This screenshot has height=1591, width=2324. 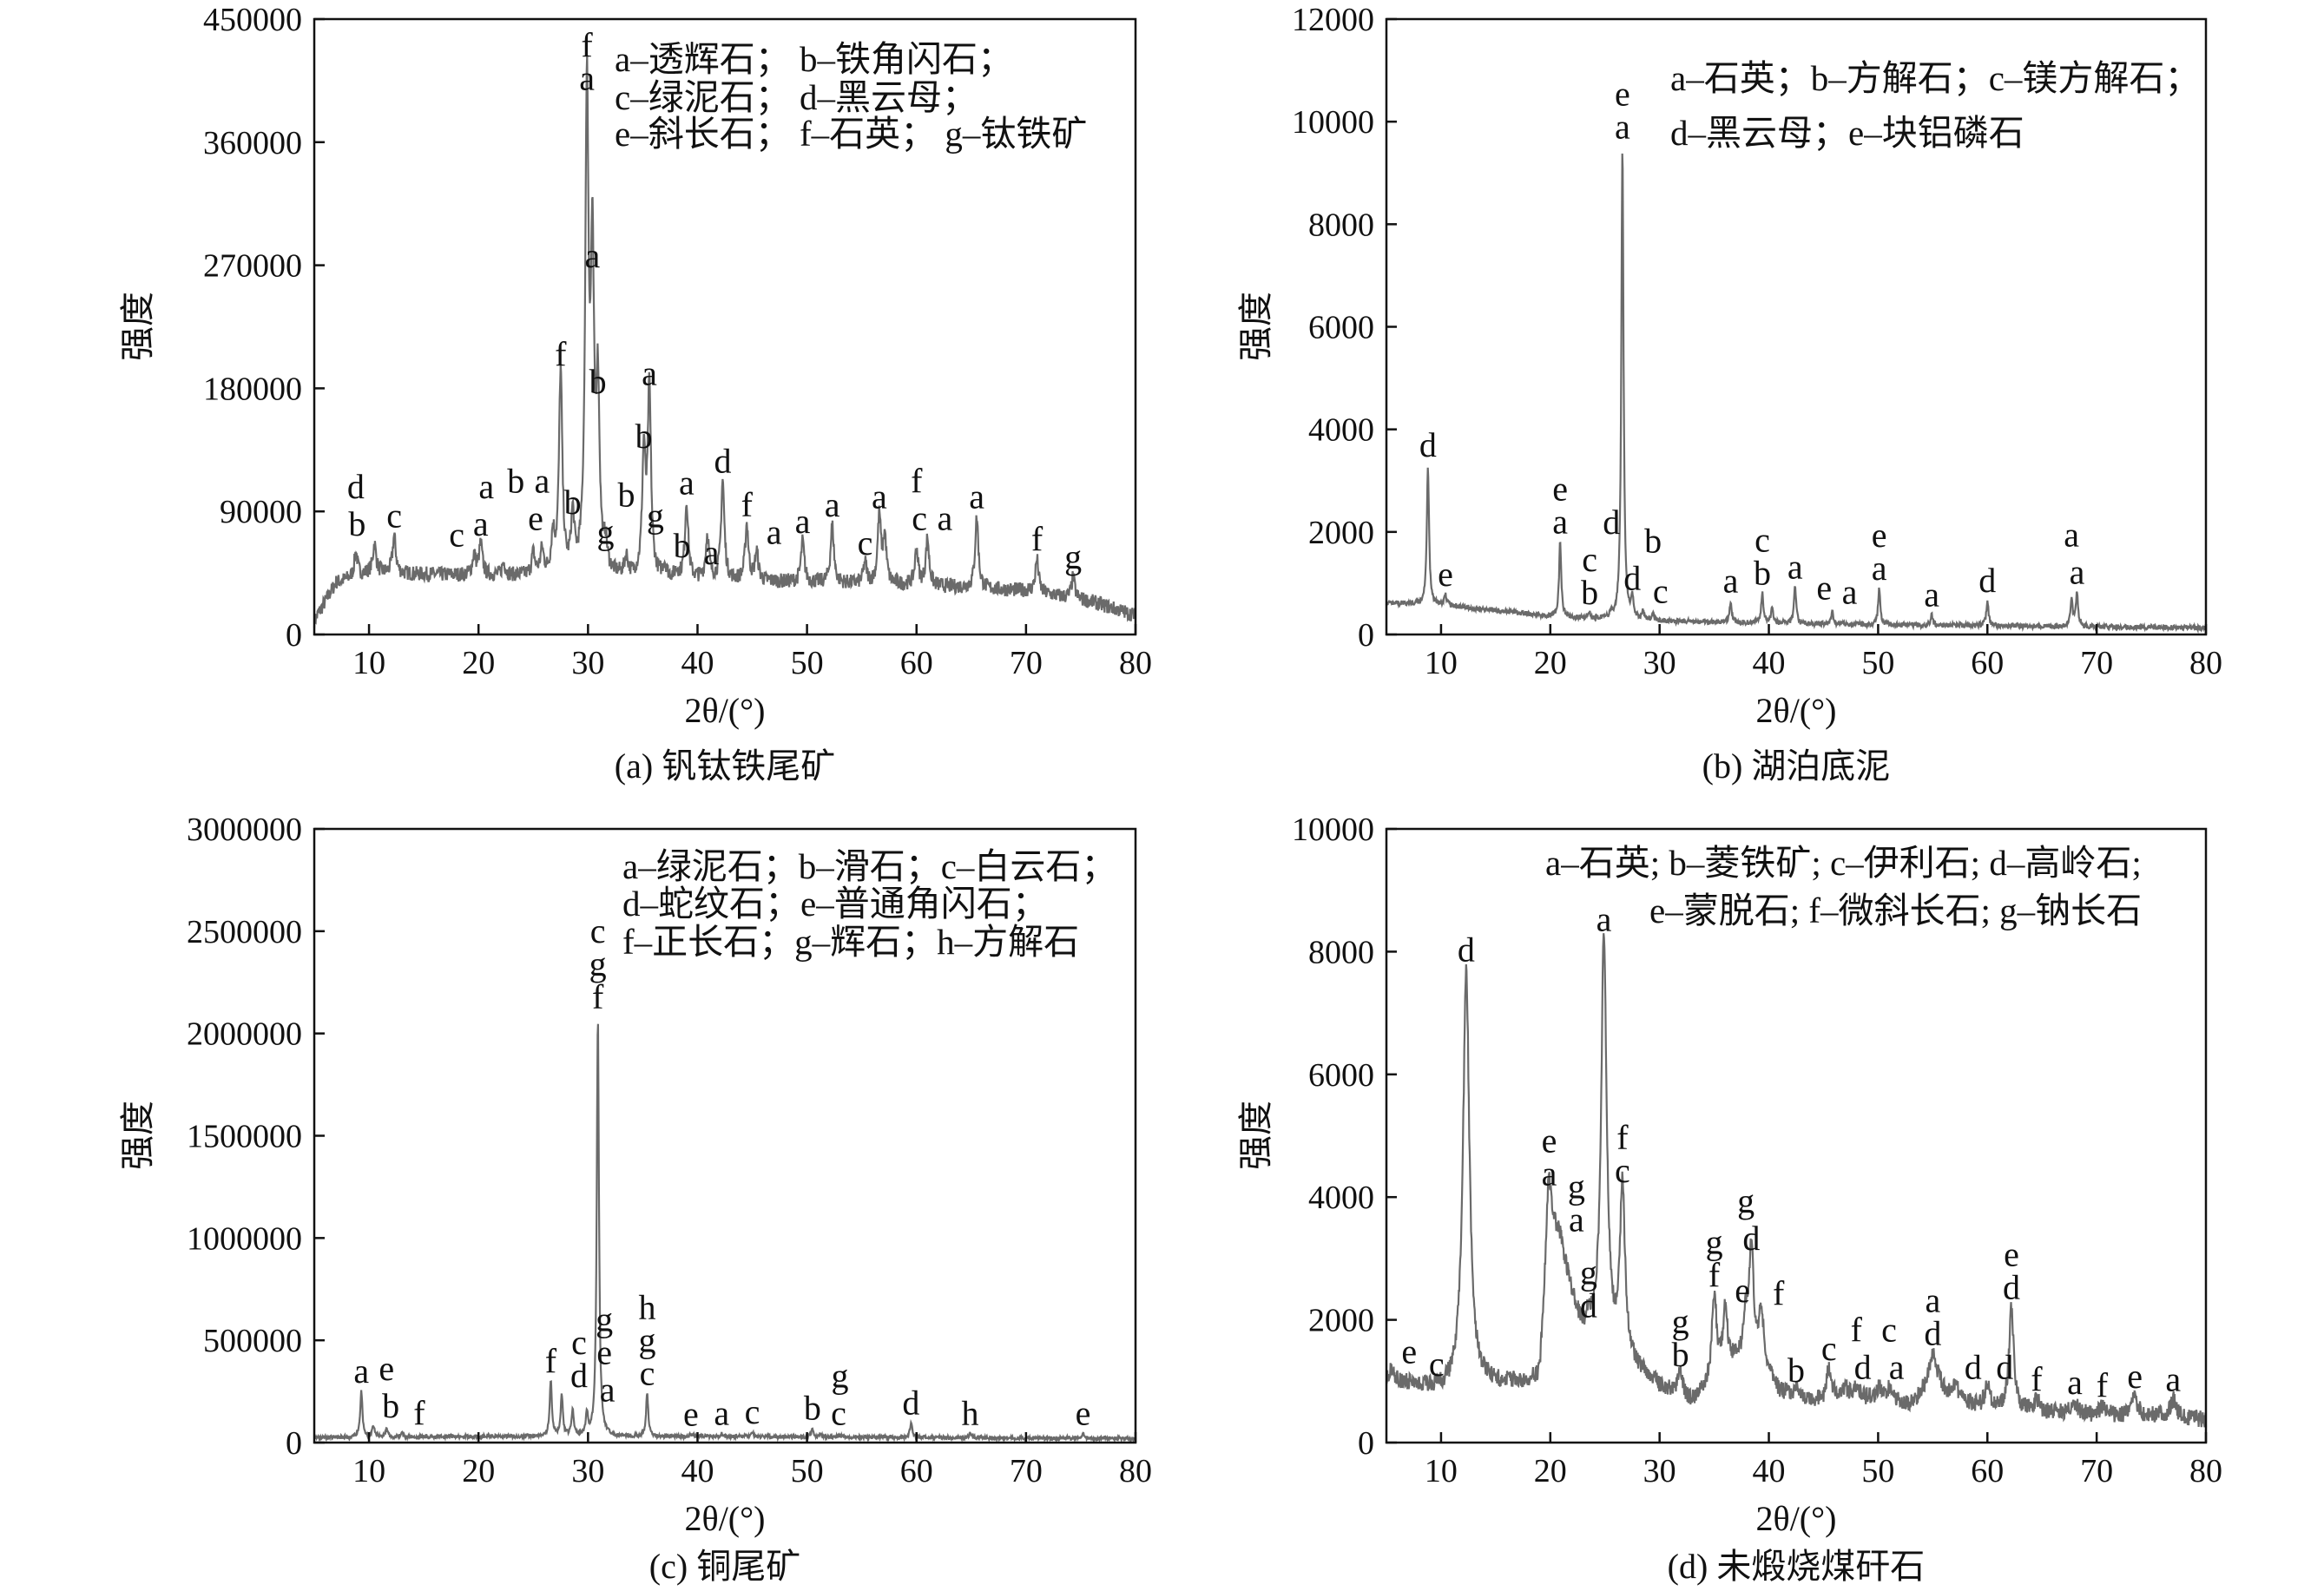 I want to click on legend-line: a–透辉石； b–铁角闪石；, so click(x=814, y=59).